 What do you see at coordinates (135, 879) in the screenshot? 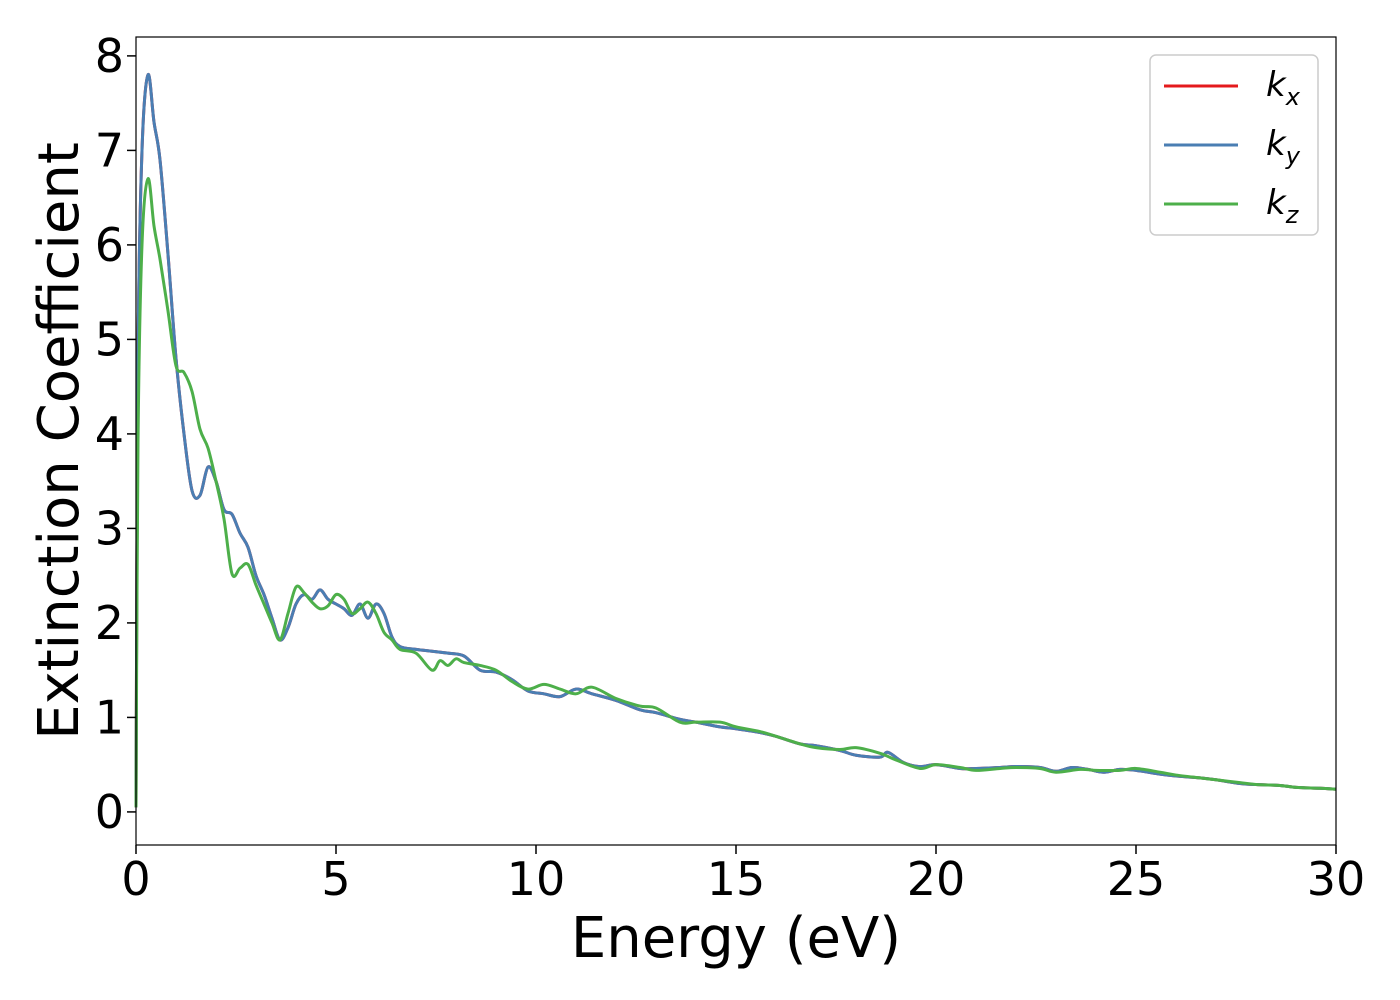
I see `x-tick-label: 0` at bounding box center [135, 879].